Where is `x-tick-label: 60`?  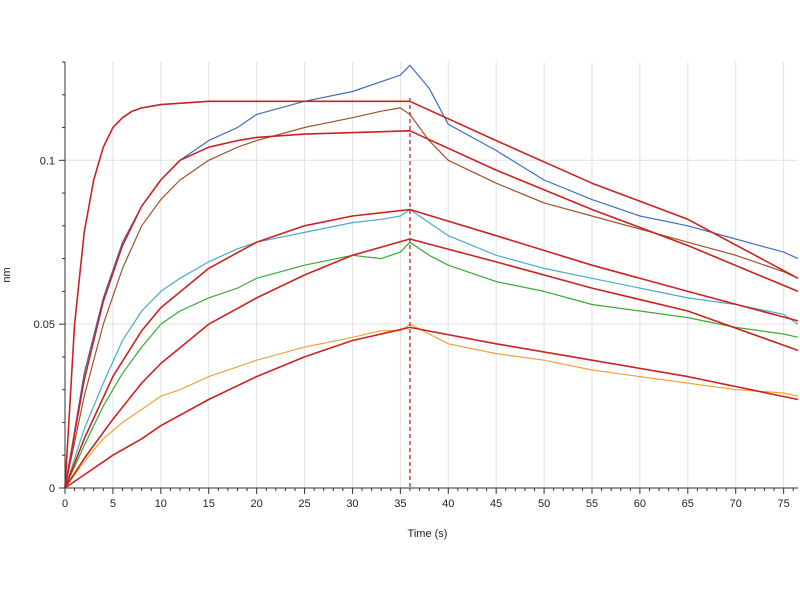 x-tick-label: 60 is located at coordinates (640, 504).